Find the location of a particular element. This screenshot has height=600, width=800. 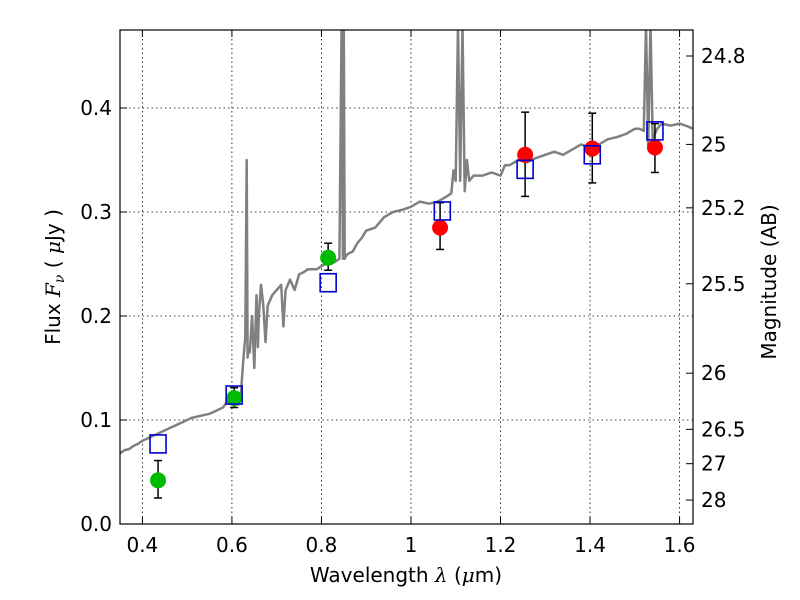

magnitude-tick-label: 27 is located at coordinates (713, 464).